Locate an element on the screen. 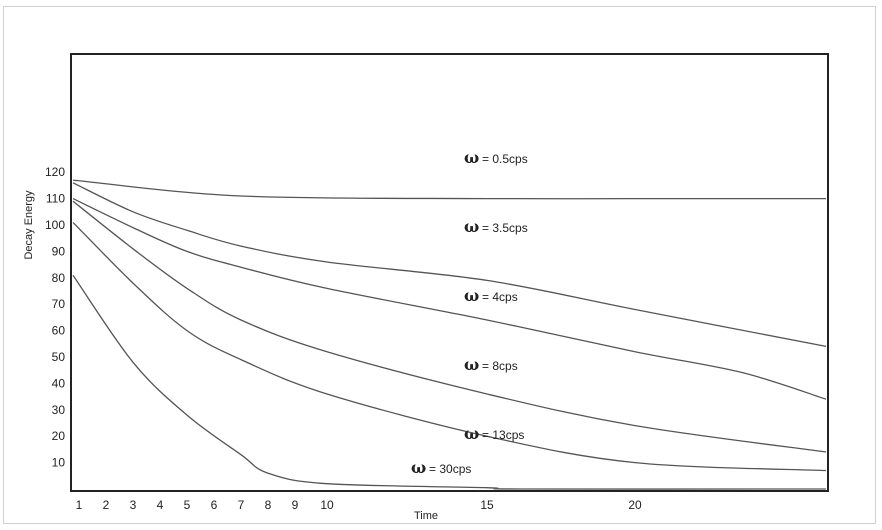 The width and height of the screenshot is (882, 530). curve-label: ω = 4cps is located at coordinates (491, 295).